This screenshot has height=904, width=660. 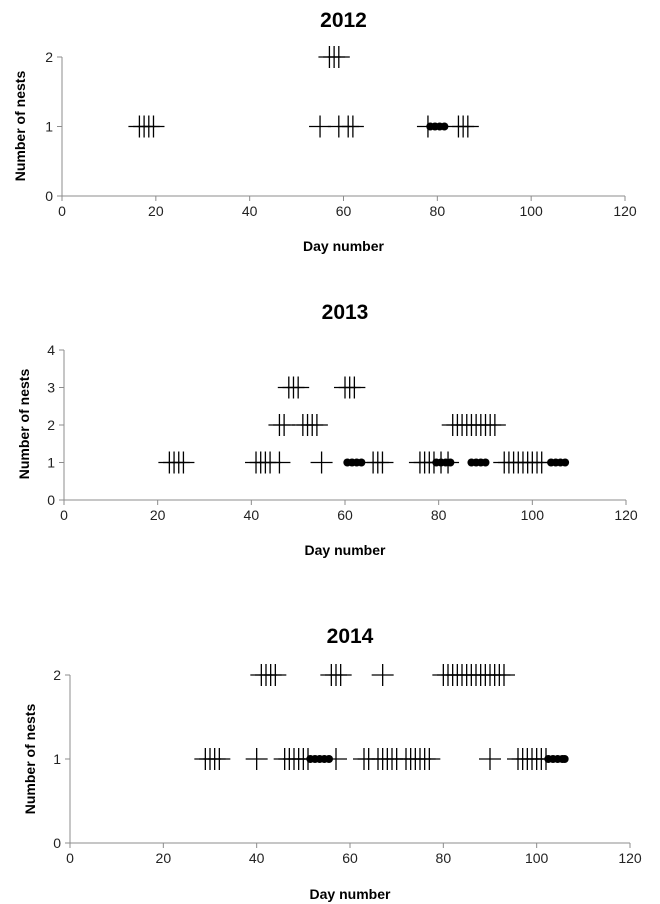 What do you see at coordinates (51, 350) in the screenshot?
I see `y-tick-label: 4` at bounding box center [51, 350].